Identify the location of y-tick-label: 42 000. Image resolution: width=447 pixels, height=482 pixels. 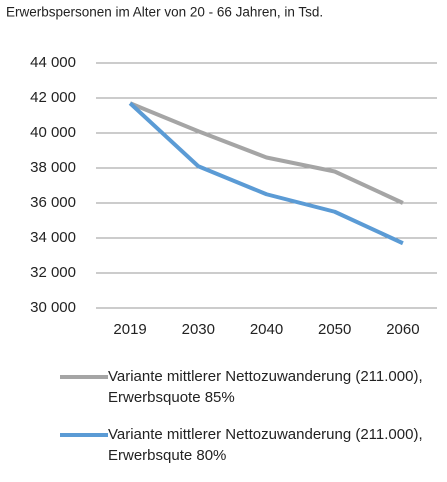
(53, 97).